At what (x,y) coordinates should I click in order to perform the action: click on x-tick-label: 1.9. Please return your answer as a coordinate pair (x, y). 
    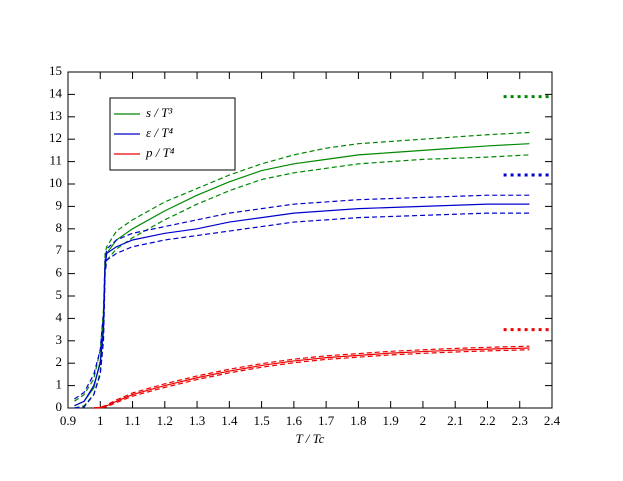
    Looking at the image, I should click on (391, 420).